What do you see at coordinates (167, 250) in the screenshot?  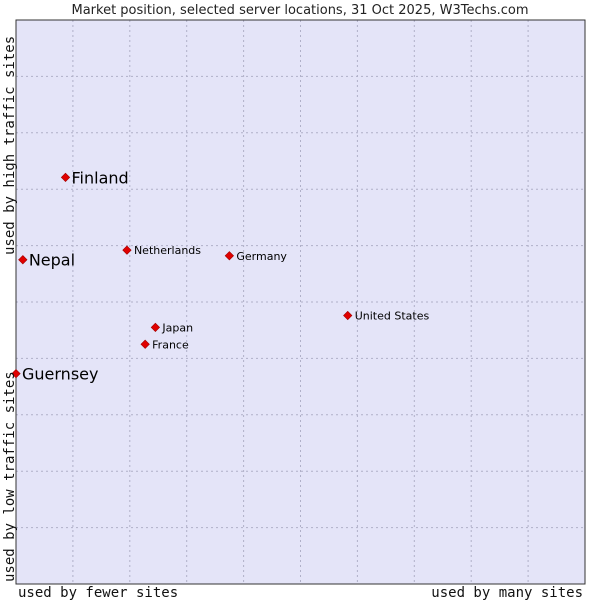 I see `data-label-netherlands: Netherlands` at bounding box center [167, 250].